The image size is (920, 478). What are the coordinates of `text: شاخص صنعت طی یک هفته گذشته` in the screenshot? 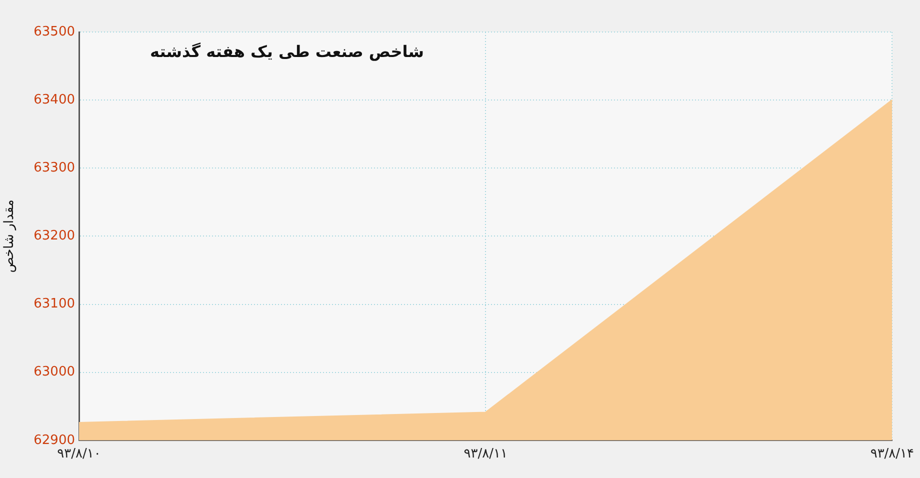 It's located at (287, 52).